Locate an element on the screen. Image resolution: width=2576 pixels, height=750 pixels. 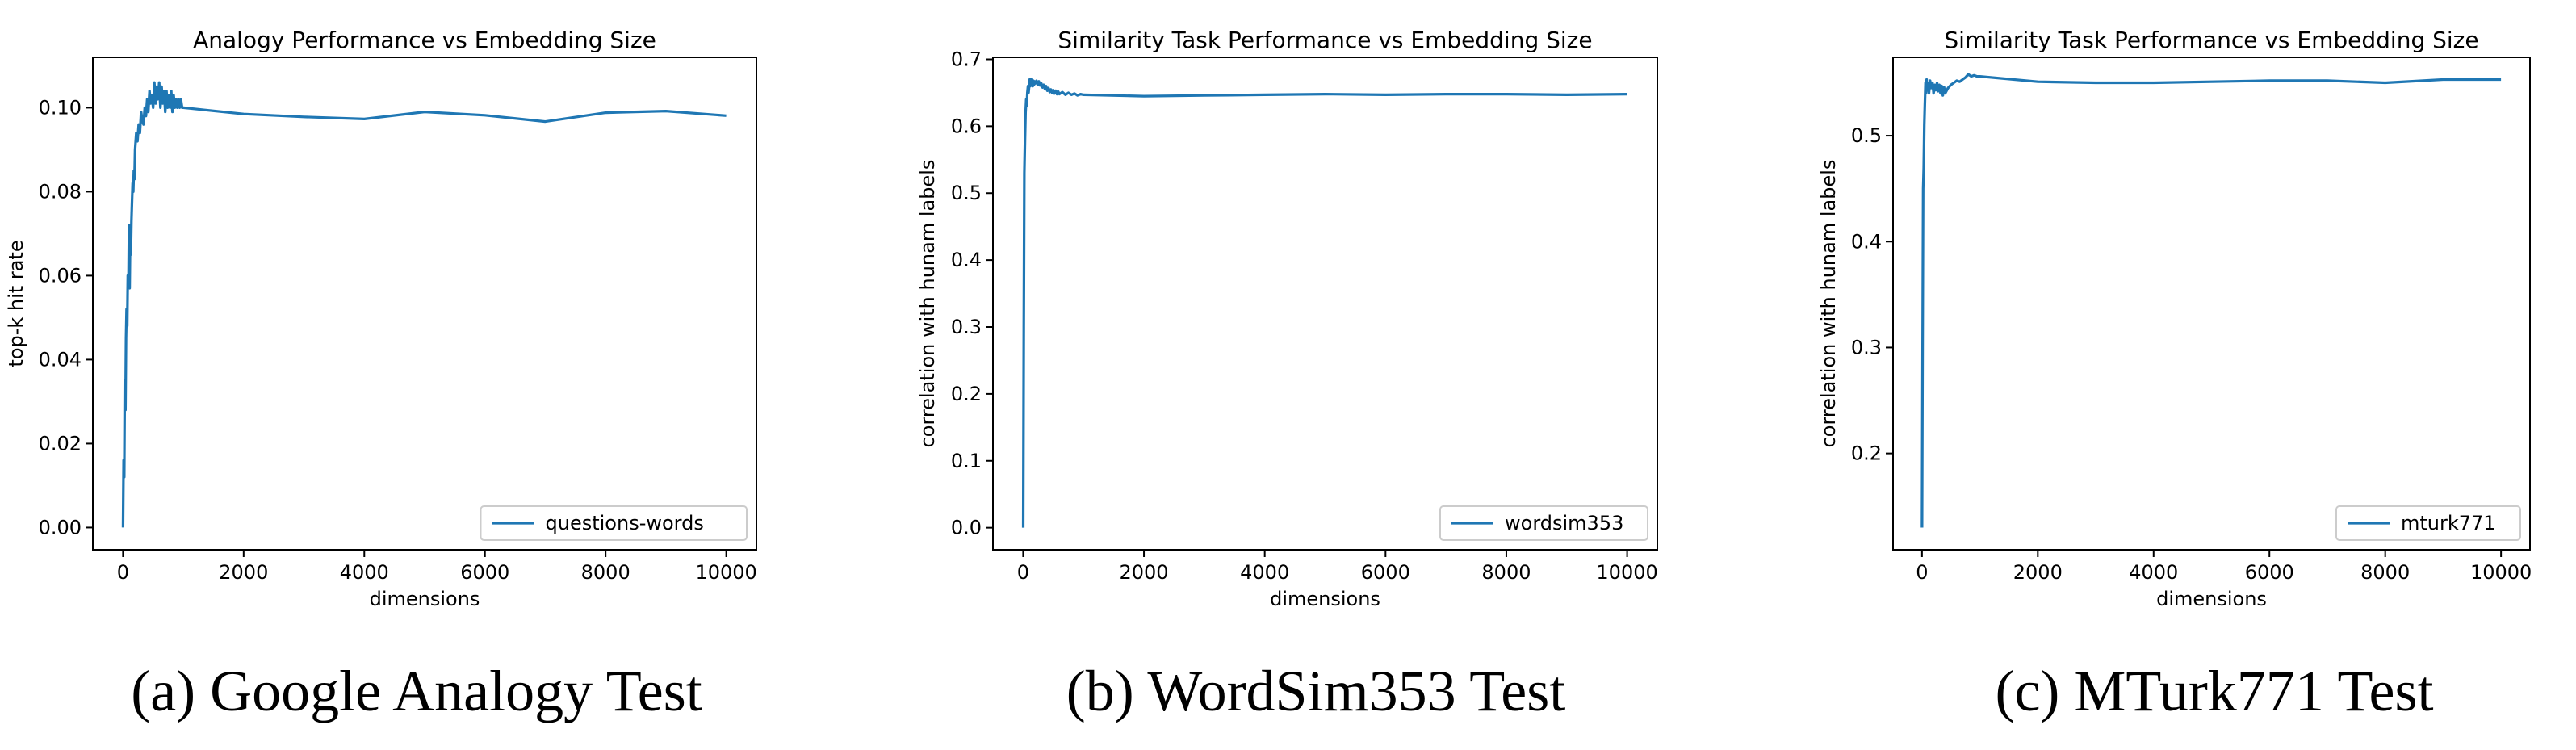
series-line-mturk771 is located at coordinates (2211, 300).